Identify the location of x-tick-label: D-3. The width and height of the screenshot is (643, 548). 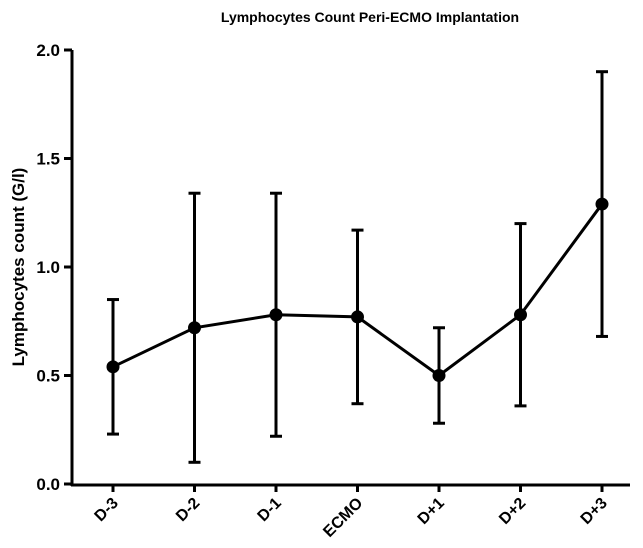
(107, 510).